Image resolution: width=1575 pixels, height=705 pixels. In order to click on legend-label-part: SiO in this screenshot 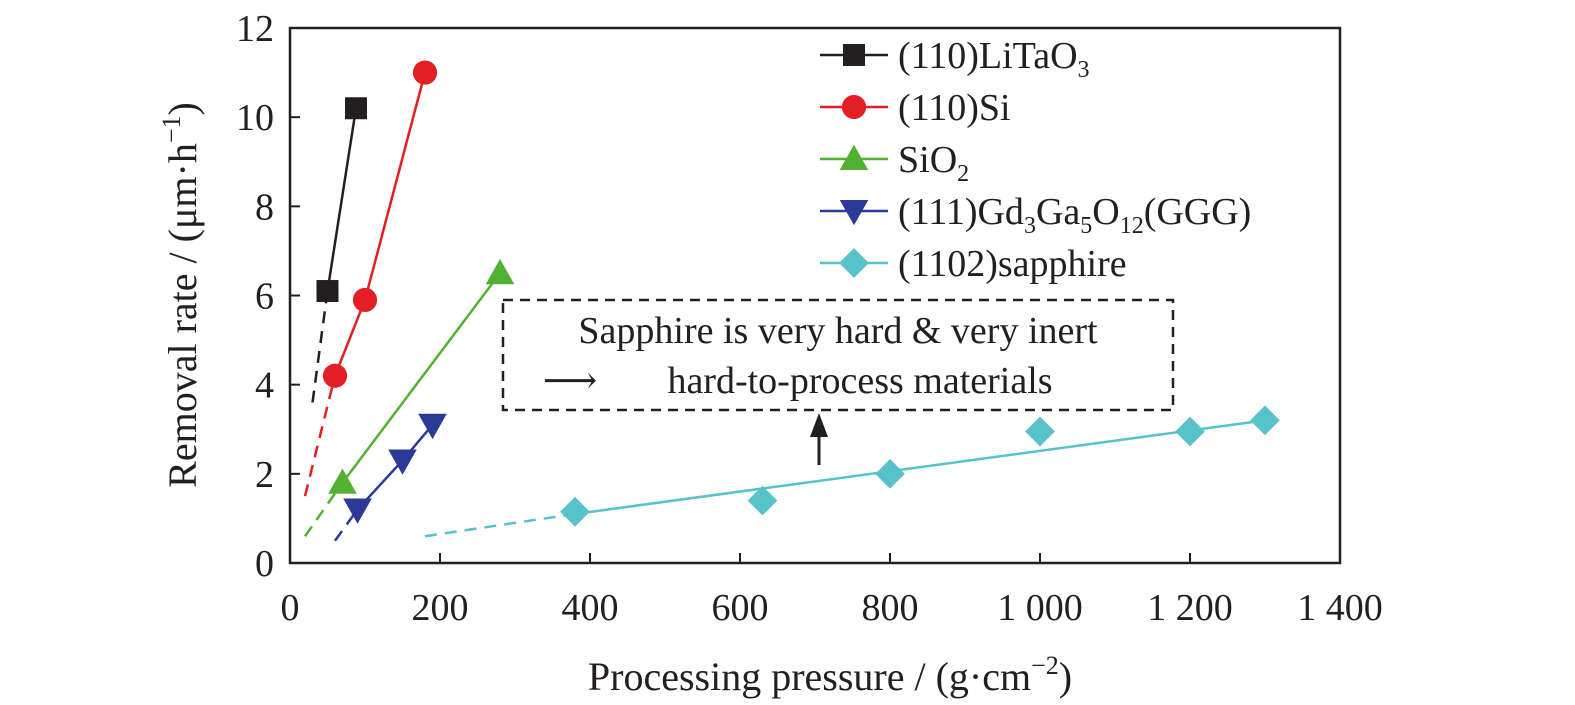, I will do `click(927, 160)`.